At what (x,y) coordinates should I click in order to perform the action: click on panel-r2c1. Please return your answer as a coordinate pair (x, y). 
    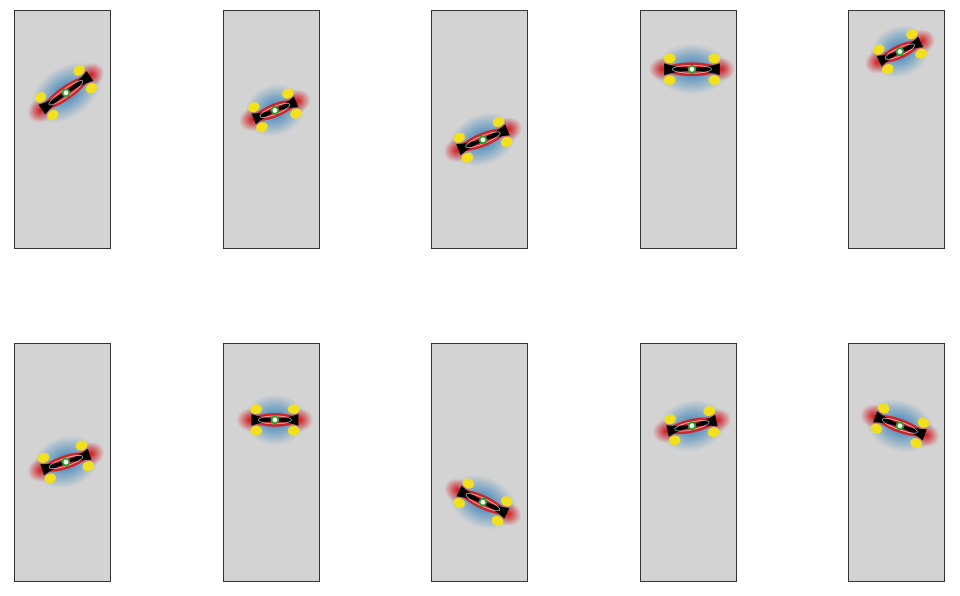
    Looking at the image, I should click on (62, 462).